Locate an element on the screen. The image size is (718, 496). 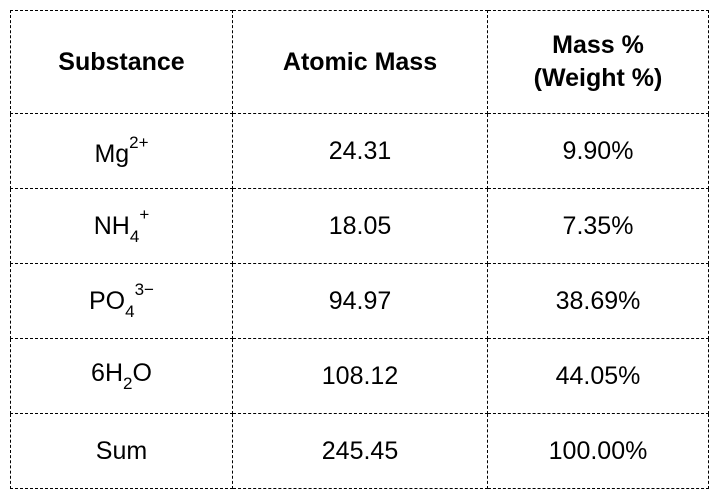
formula-sup: 3− is located at coordinates (144, 289).